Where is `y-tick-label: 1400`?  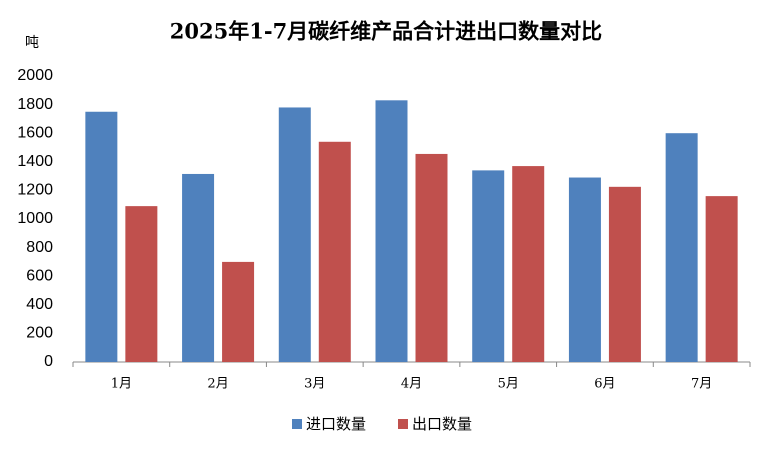
y-tick-label: 1400 is located at coordinates (35, 161).